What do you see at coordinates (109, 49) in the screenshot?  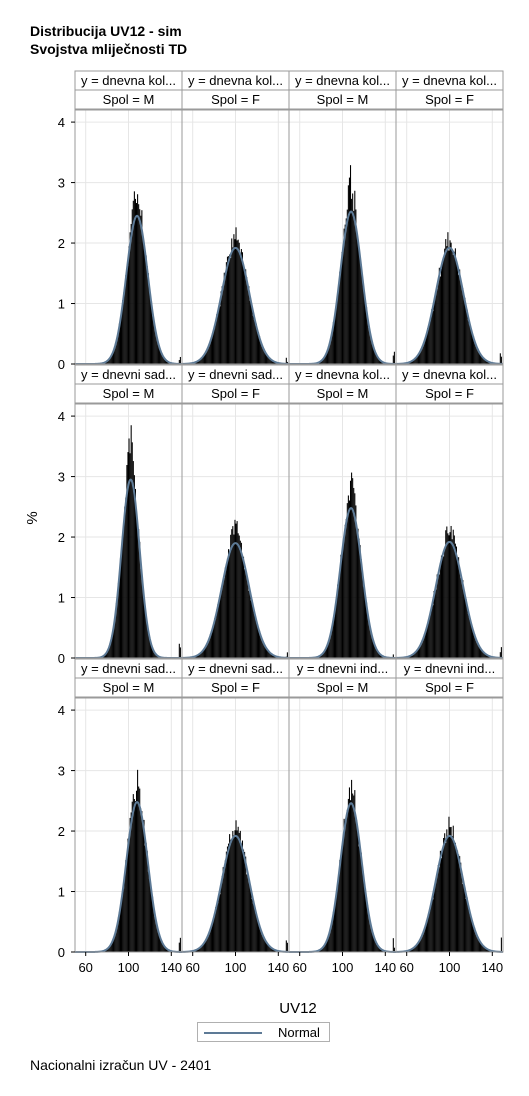 I see `chart-subtitle: Svojstva mliječnosti TD` at bounding box center [109, 49].